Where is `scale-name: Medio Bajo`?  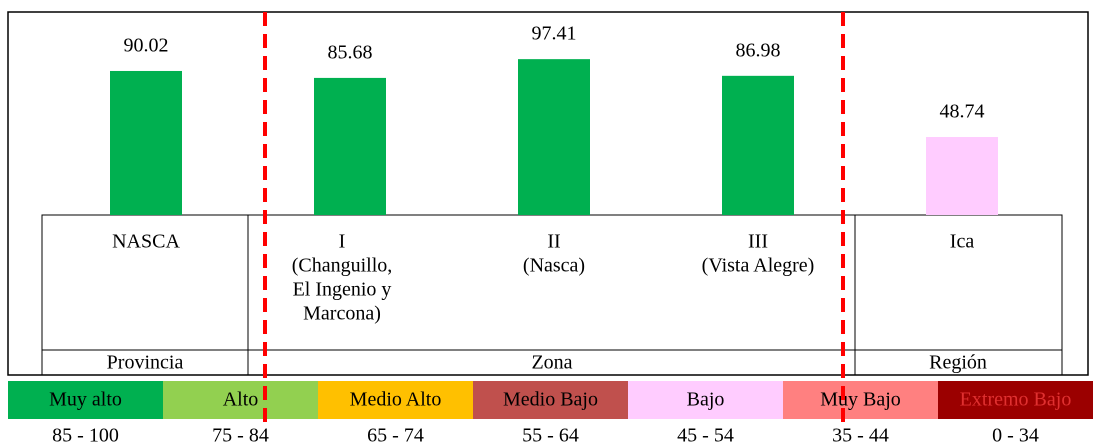 scale-name: Medio Bajo is located at coordinates (550, 400).